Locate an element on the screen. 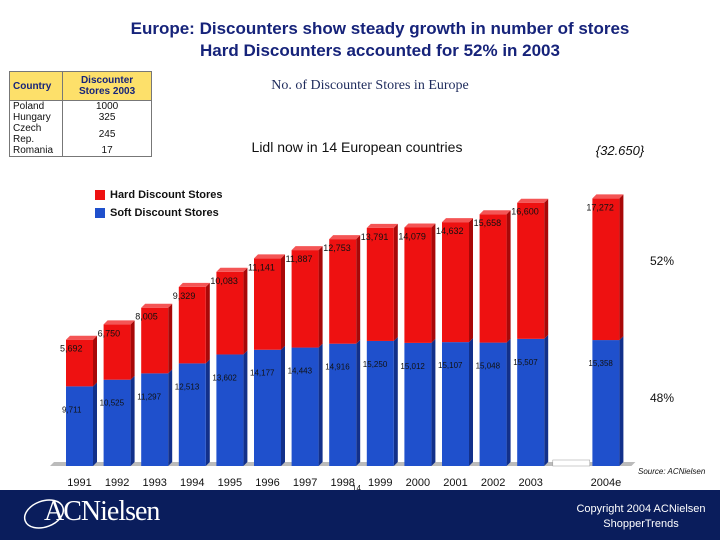 This screenshot has height=540, width=720. bar-soft-1991-side is located at coordinates (95, 424).